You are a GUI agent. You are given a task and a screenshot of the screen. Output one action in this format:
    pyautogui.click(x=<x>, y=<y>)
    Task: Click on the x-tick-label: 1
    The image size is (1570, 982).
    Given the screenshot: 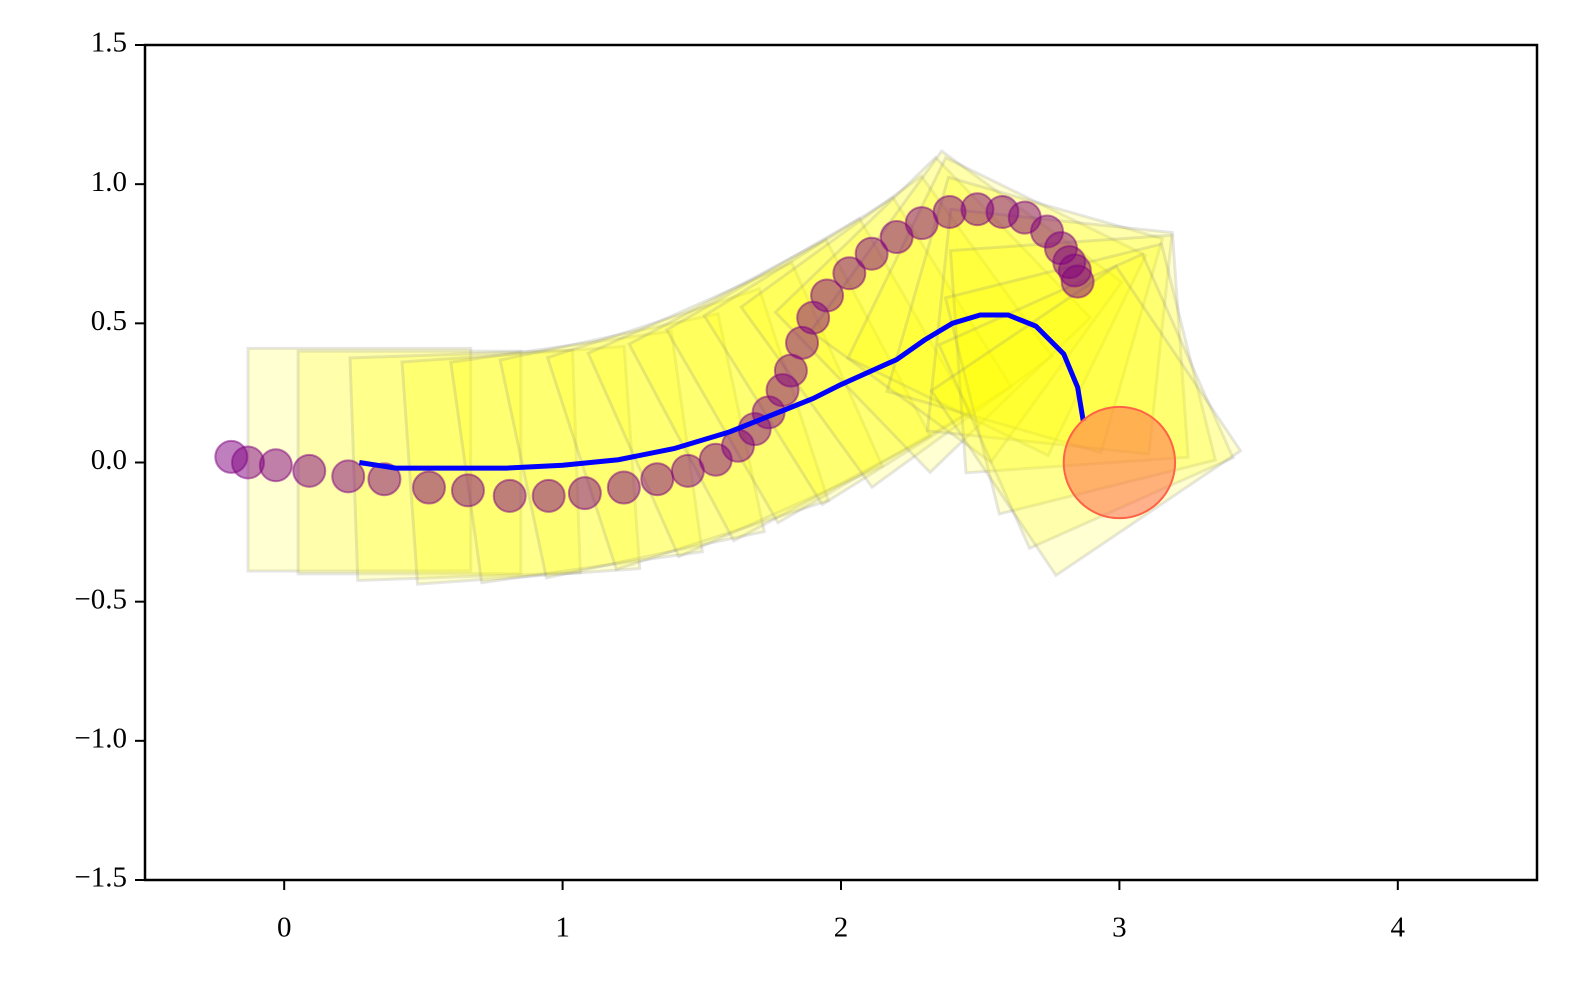 What is the action you would take?
    pyautogui.click(x=562, y=928)
    